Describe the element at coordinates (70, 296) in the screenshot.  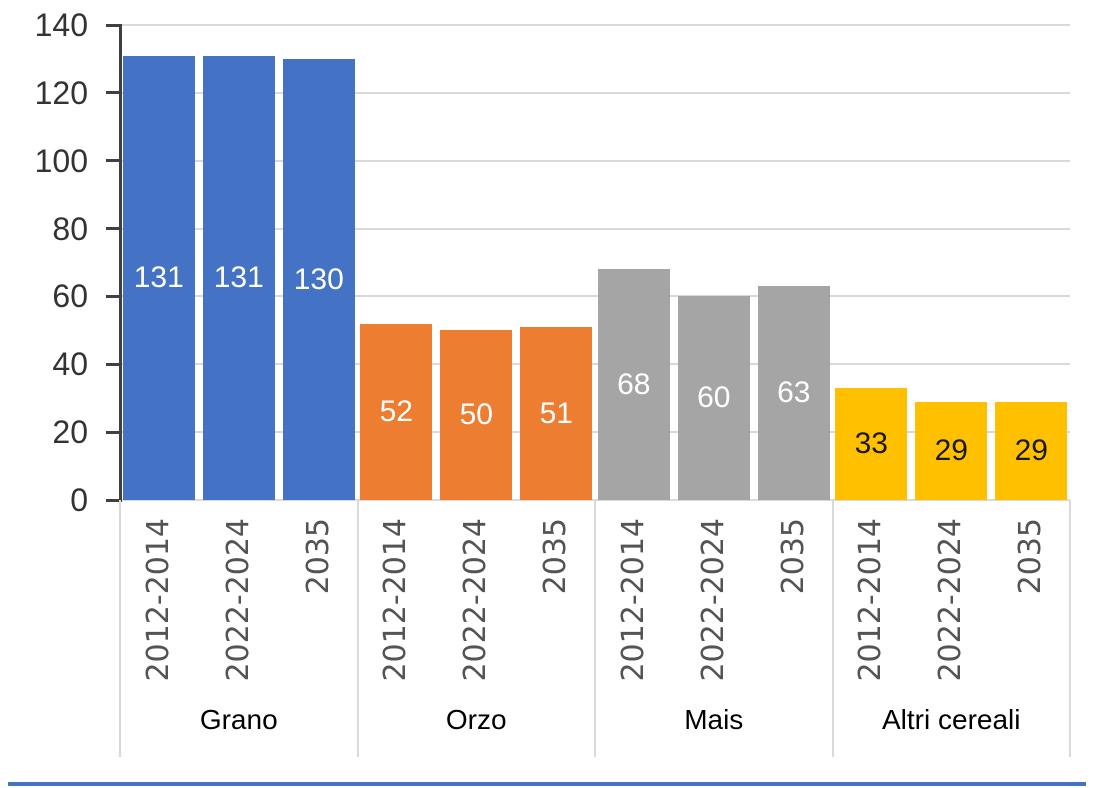
I see `y-axis-tick-label: 60` at that location.